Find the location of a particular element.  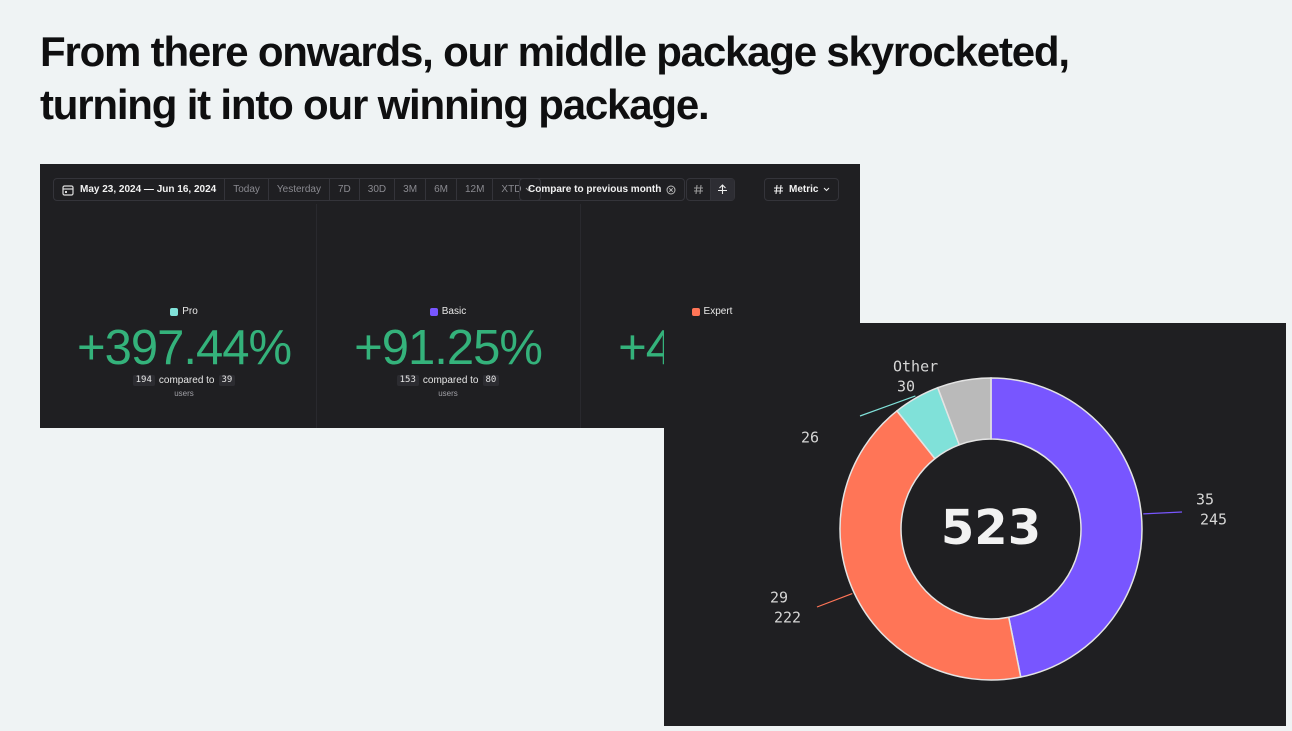

slide-title-line: turning it into our winning package. is located at coordinates (375, 104).